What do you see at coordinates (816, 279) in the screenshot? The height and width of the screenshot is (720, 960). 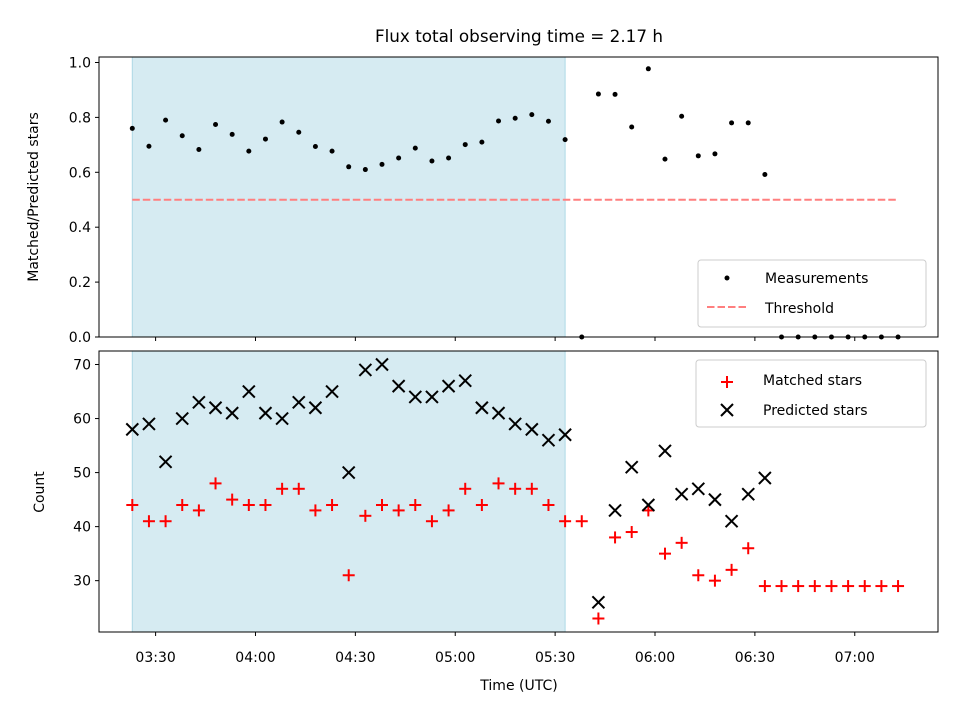 I see `legend-label-measurements: Measurements` at bounding box center [816, 279].